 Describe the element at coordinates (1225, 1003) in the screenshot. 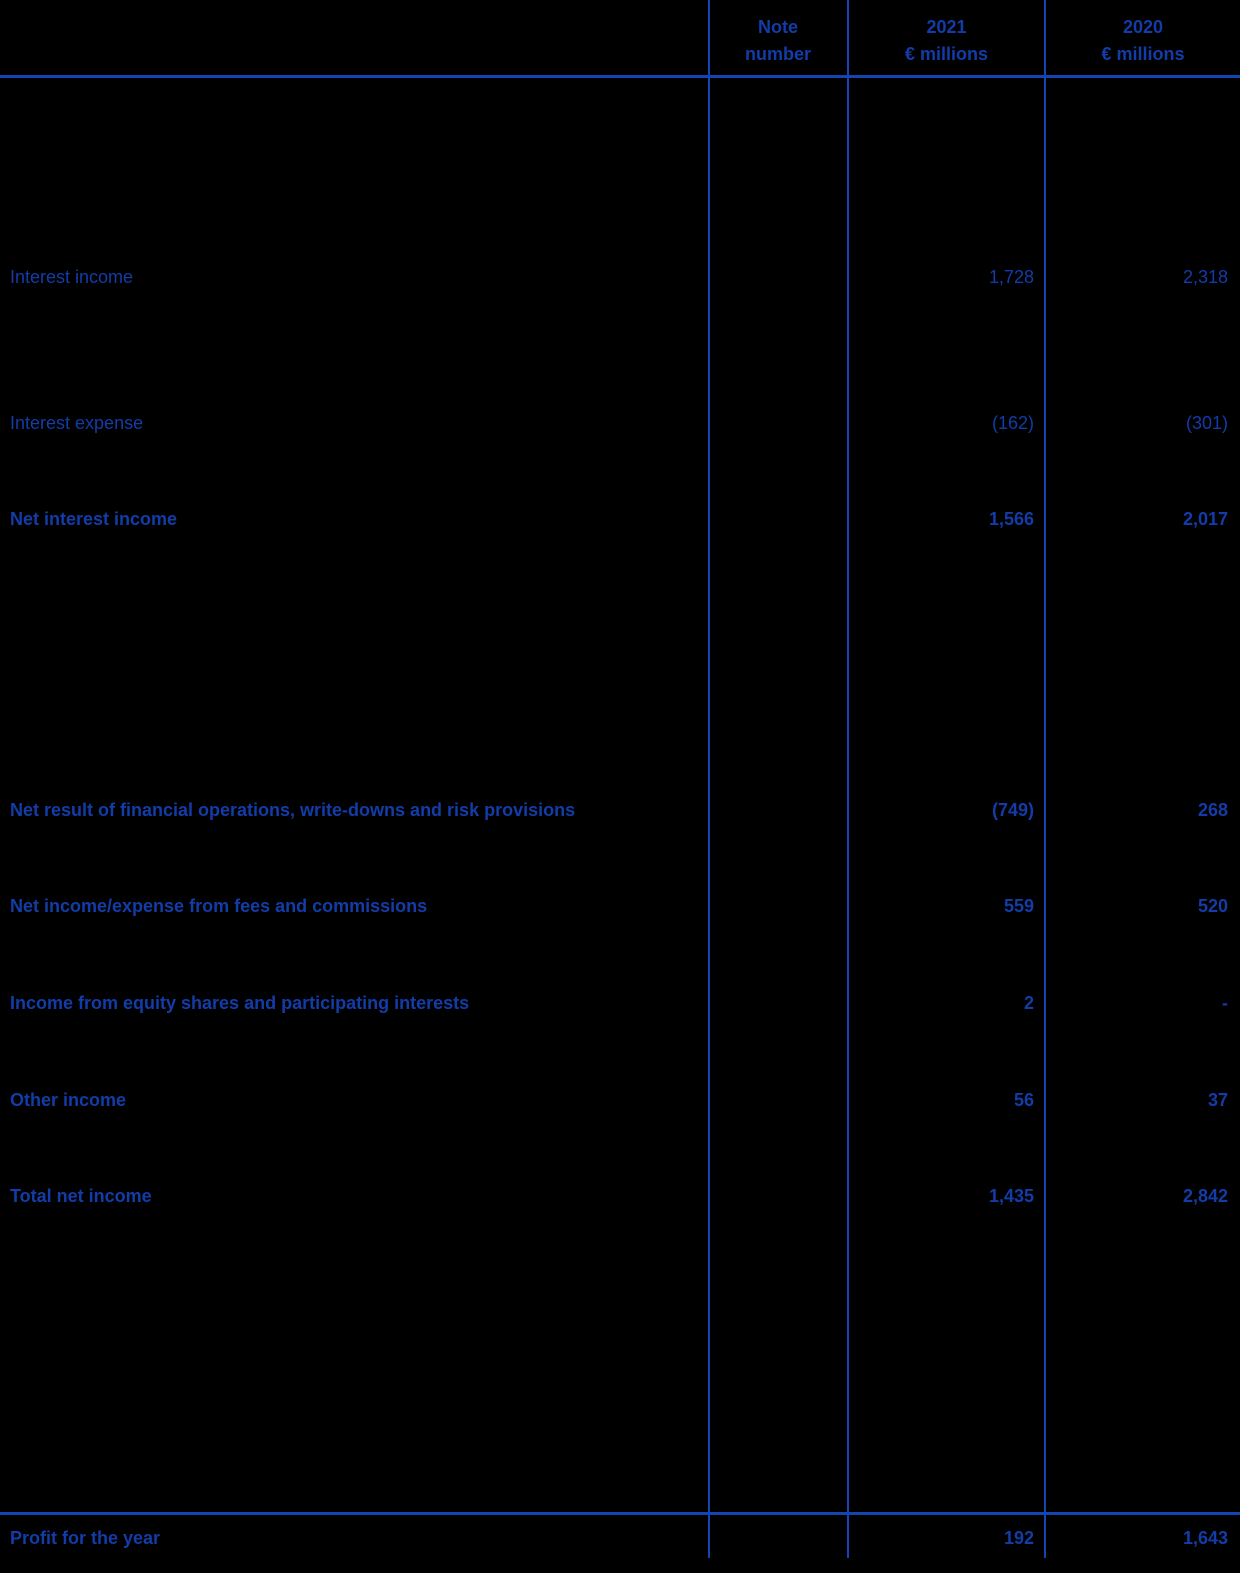

I see `value-2020: -` at that location.